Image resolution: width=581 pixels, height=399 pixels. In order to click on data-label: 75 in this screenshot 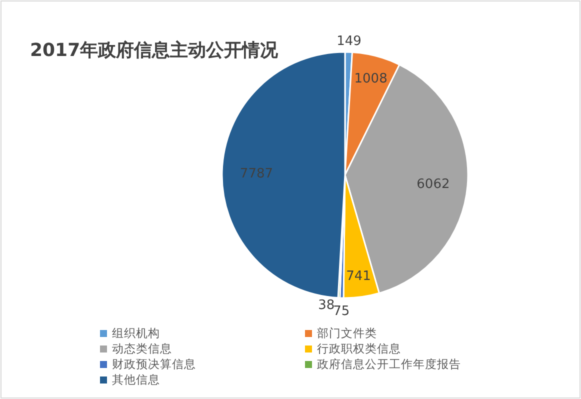, I will do `click(341, 311)`.